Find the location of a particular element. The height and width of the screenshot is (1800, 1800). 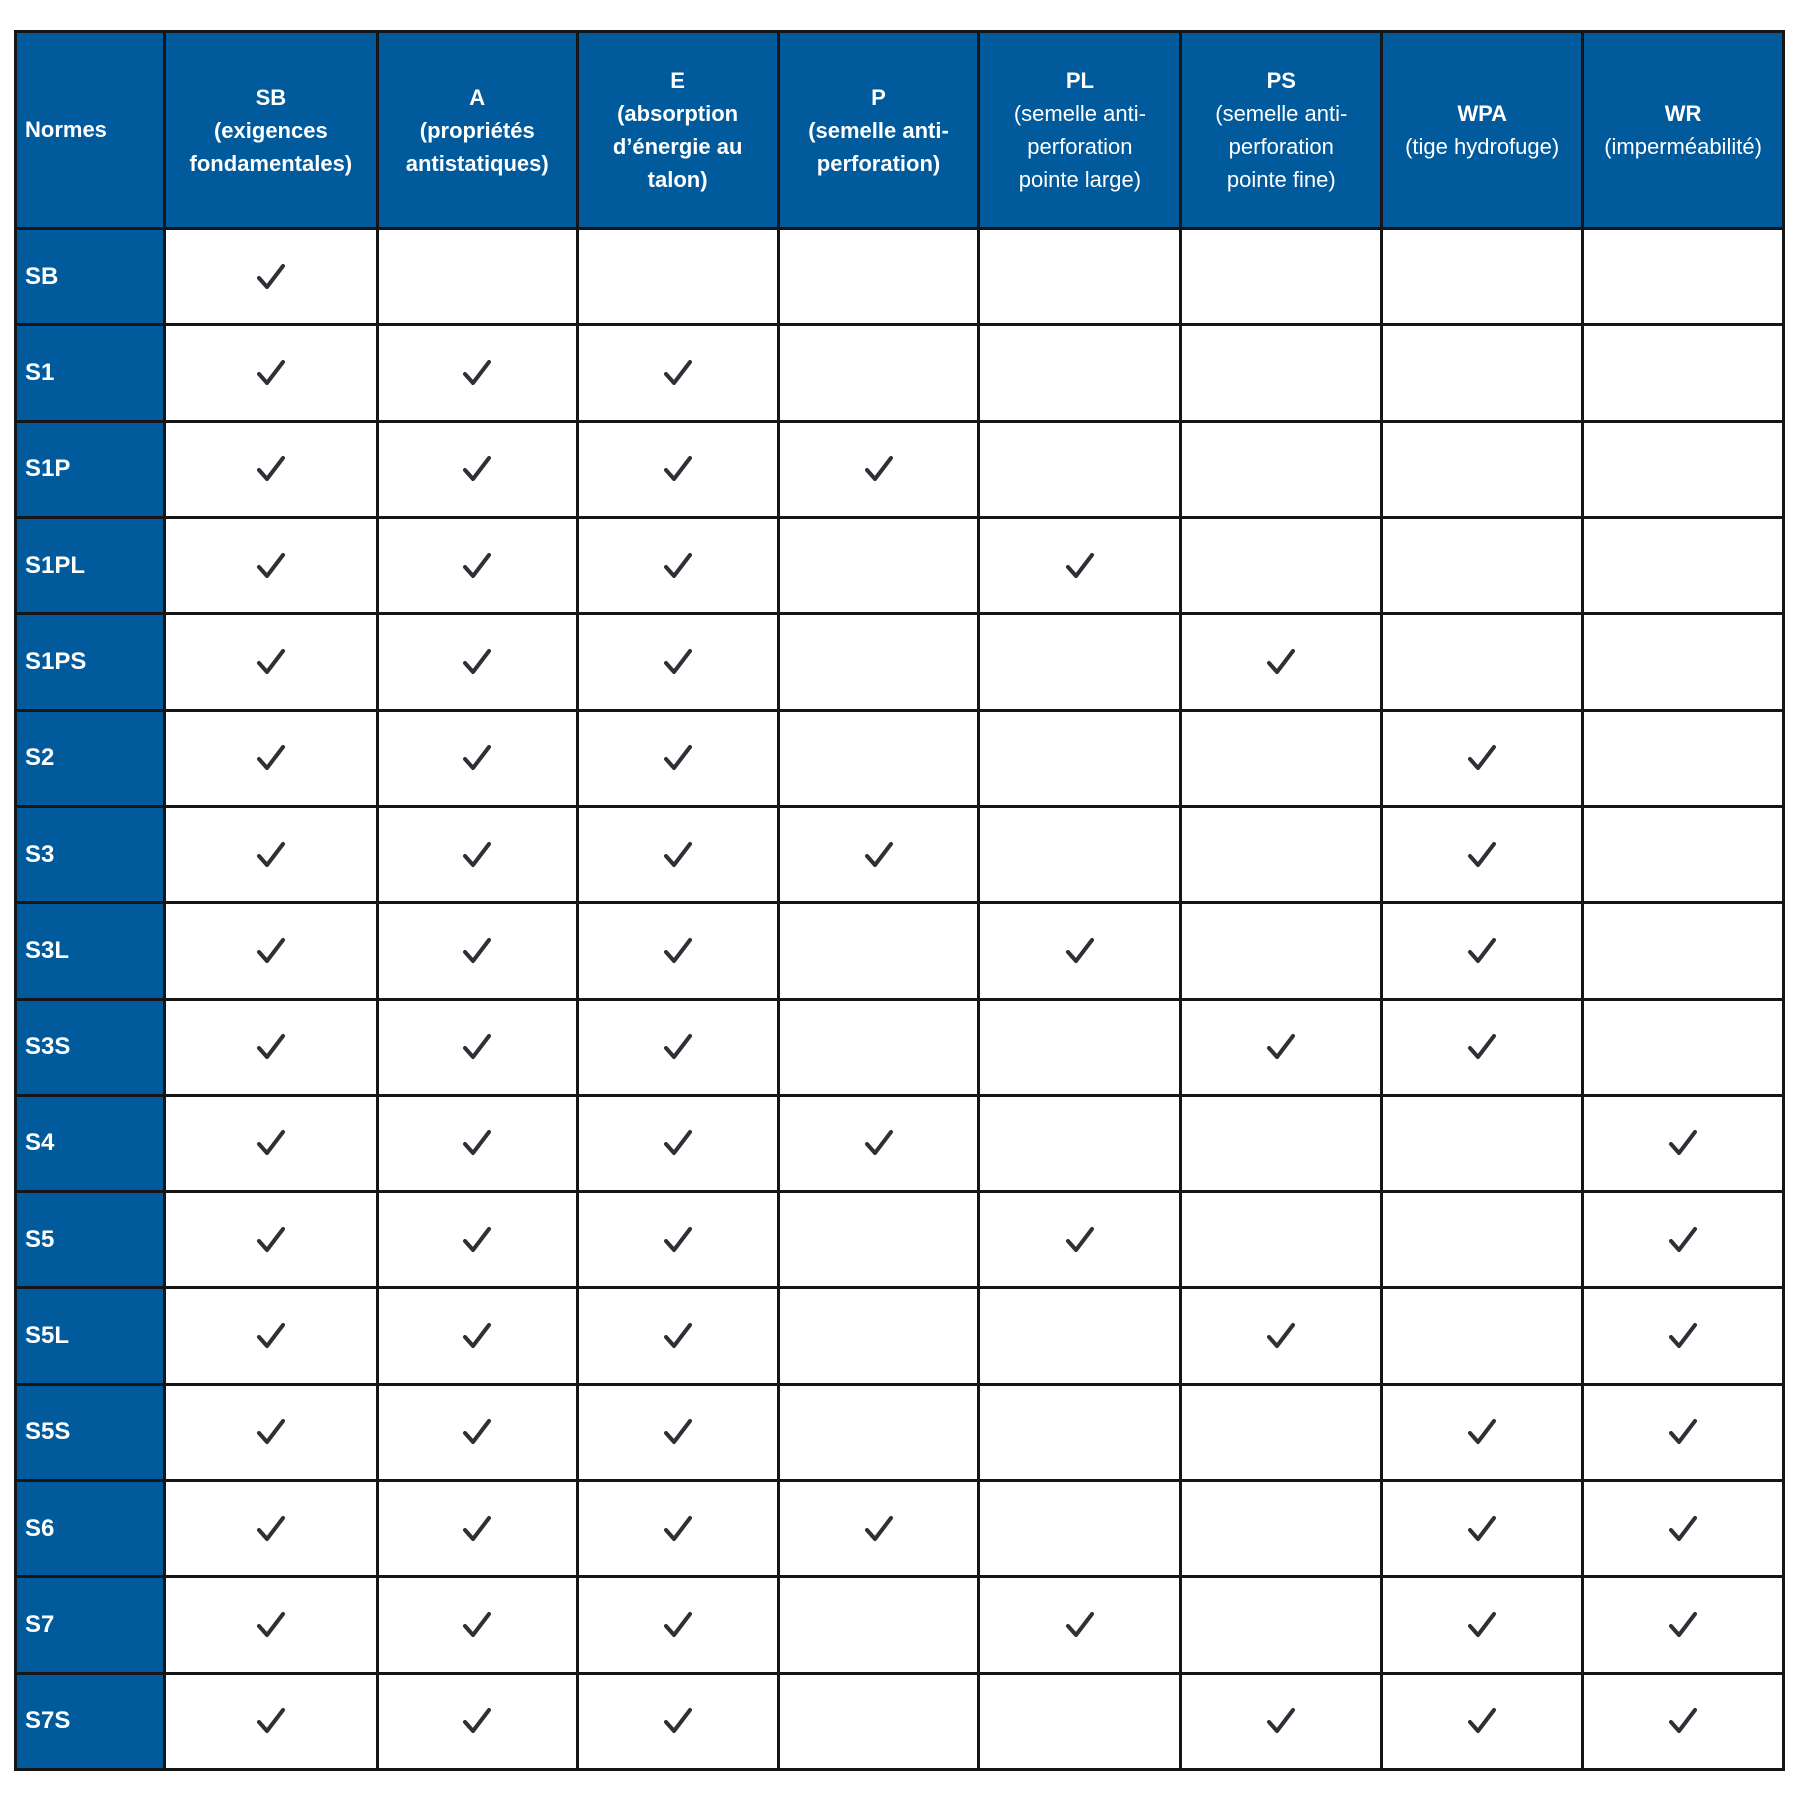

header-cell: WR (imperméabilité) is located at coordinates (1683, 130).